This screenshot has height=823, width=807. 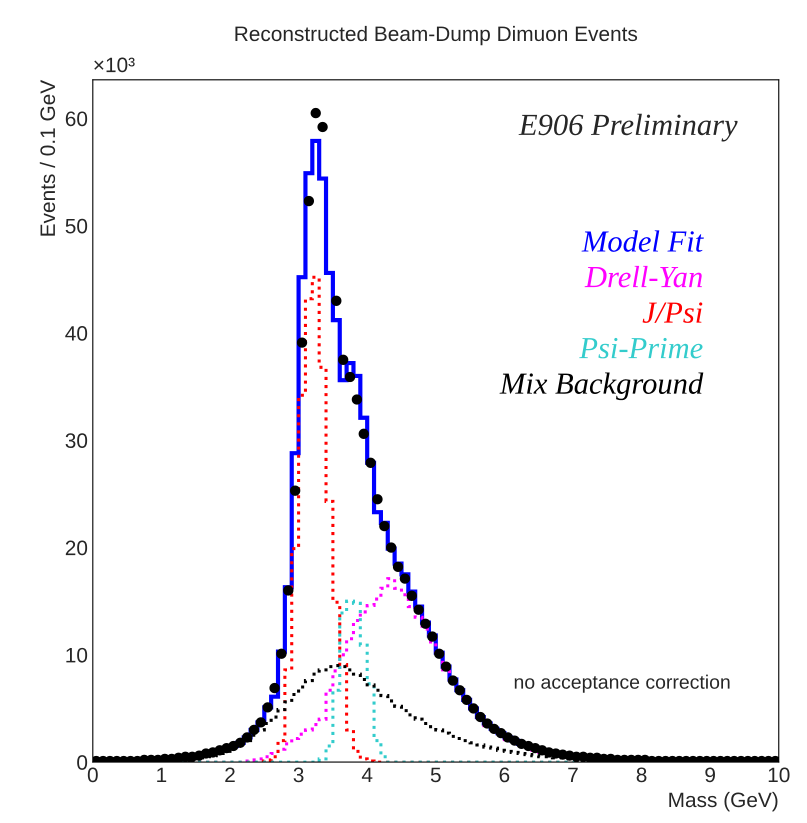 What do you see at coordinates (643, 241) in the screenshot?
I see `text: Model Fit` at bounding box center [643, 241].